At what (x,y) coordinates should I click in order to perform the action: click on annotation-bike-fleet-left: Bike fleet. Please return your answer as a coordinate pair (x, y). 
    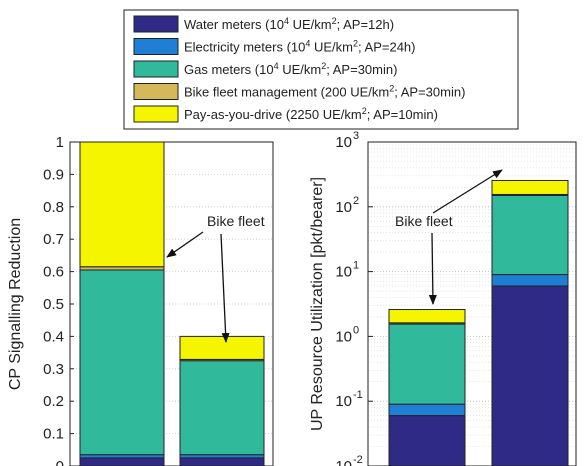
    Looking at the image, I should click on (236, 221).